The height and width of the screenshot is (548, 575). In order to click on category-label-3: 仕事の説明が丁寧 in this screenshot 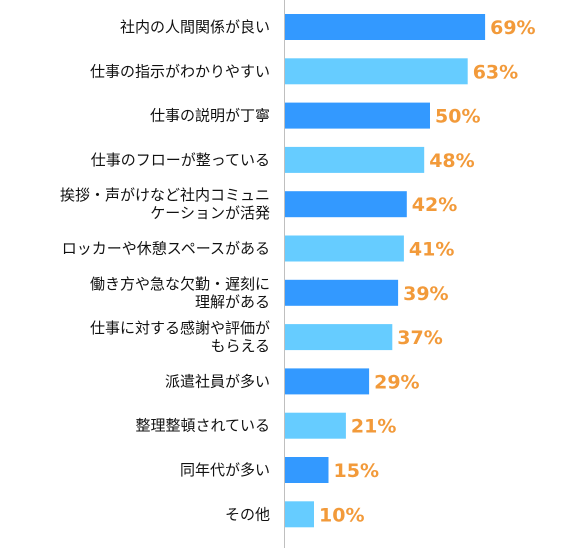, I will do `click(210, 116)`.